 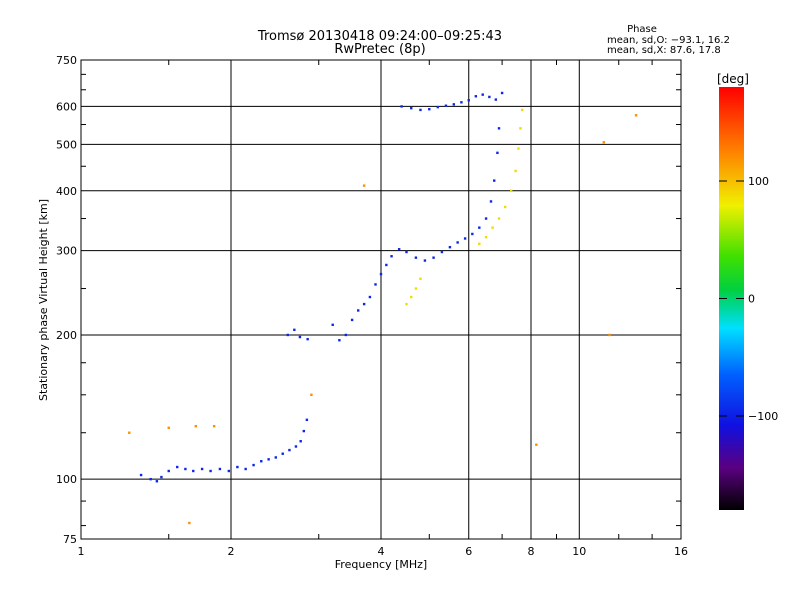 What do you see at coordinates (381, 551) in the screenshot?
I see `x-tick-label: 4` at bounding box center [381, 551].